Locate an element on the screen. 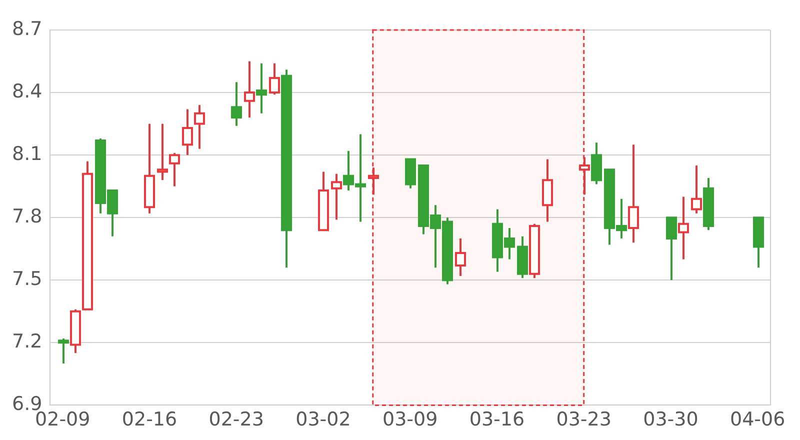  x-tick-label: 03-30 is located at coordinates (670, 419).